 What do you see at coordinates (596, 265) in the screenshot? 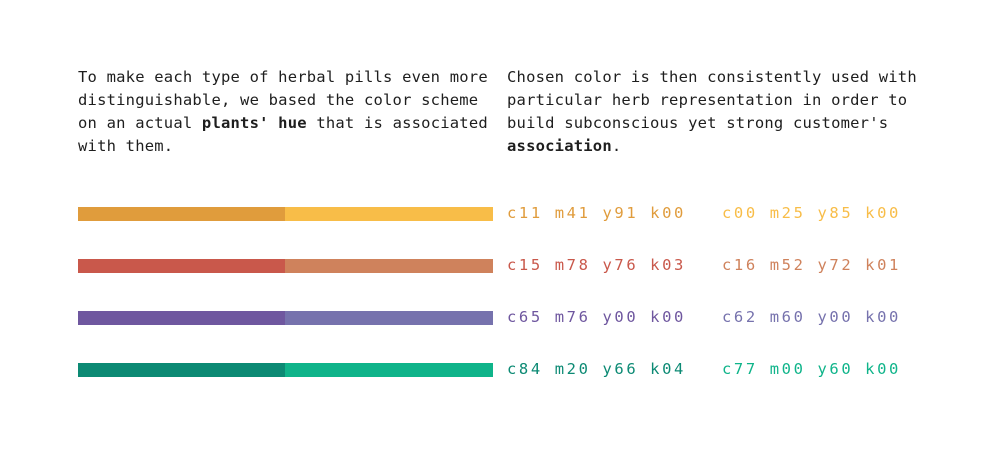
I see `cmyk-code-primary: c15 m78 y76 k03` at bounding box center [596, 265].